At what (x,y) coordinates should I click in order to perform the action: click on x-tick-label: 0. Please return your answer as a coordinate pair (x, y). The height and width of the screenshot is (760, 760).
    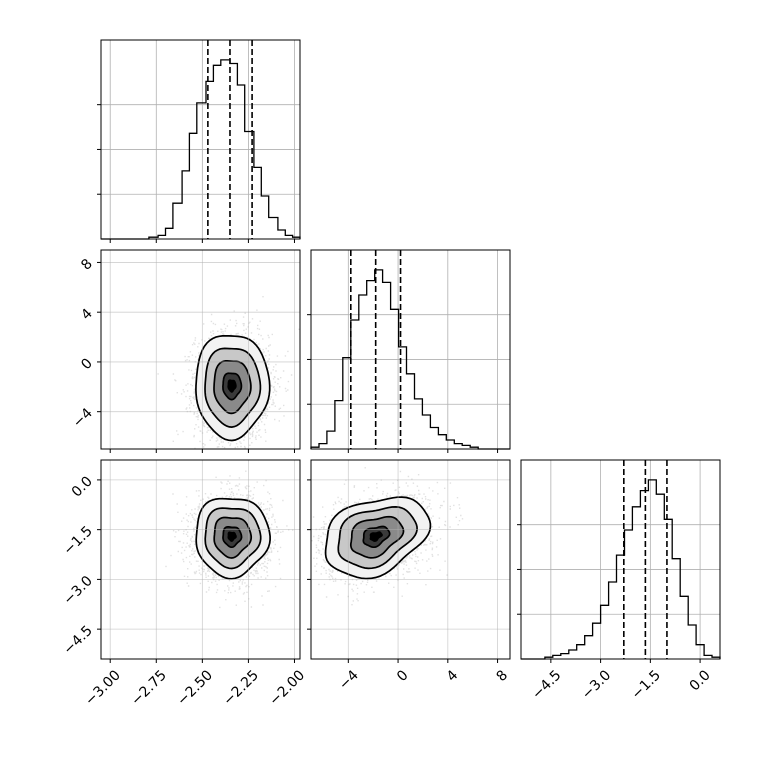
    Looking at the image, I should click on (403, 676).